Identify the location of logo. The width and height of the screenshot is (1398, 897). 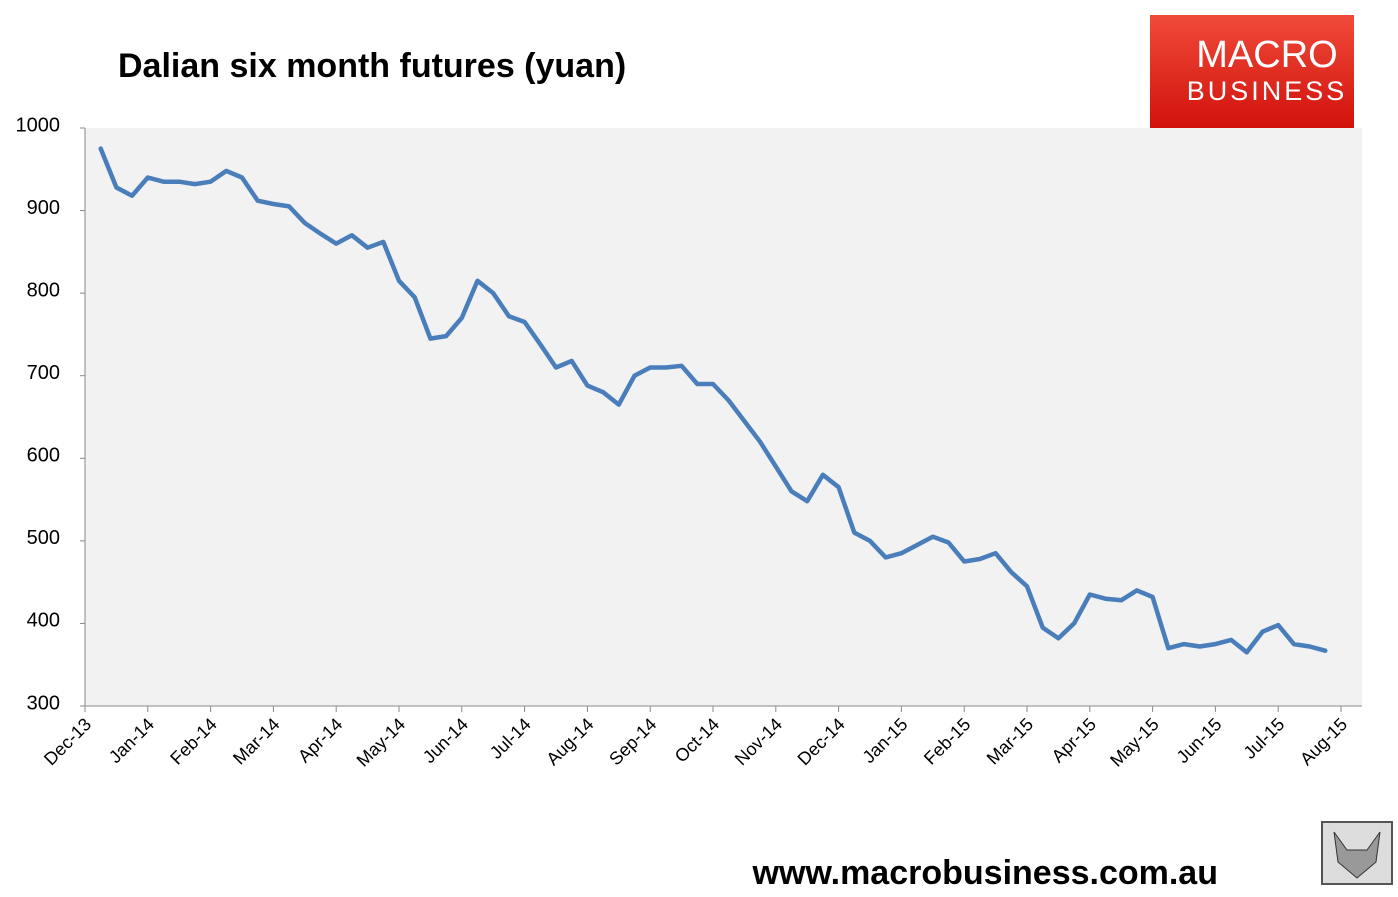
(1252, 71).